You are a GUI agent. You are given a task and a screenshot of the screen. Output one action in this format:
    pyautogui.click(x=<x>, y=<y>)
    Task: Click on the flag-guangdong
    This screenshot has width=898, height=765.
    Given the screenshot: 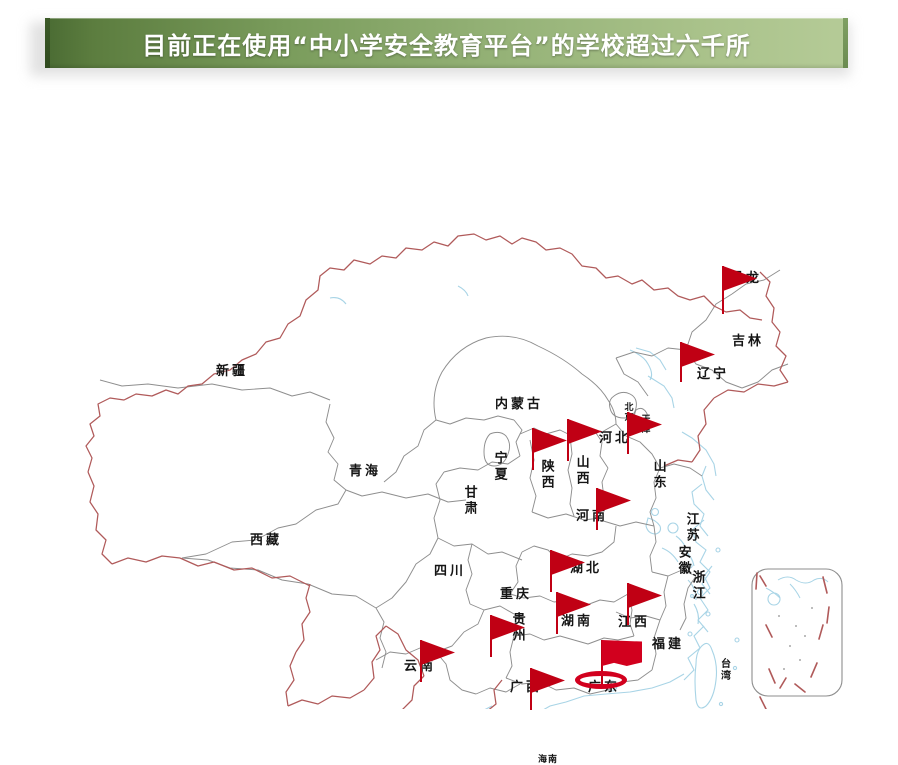 What is the action you would take?
    pyautogui.click(x=622, y=662)
    